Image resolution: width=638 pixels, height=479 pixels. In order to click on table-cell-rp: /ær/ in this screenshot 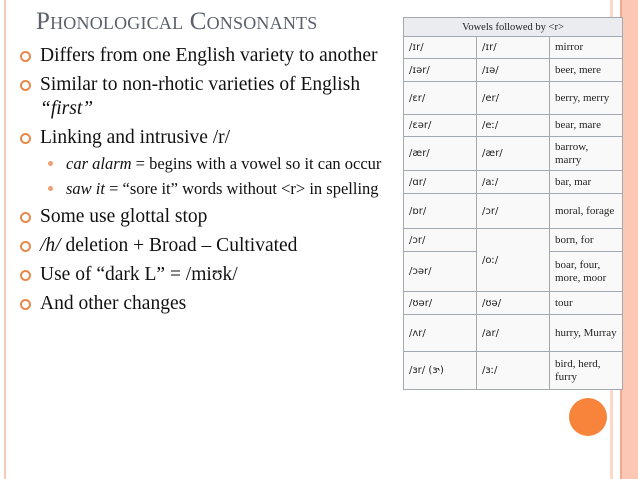, I will do `click(440, 153)`.